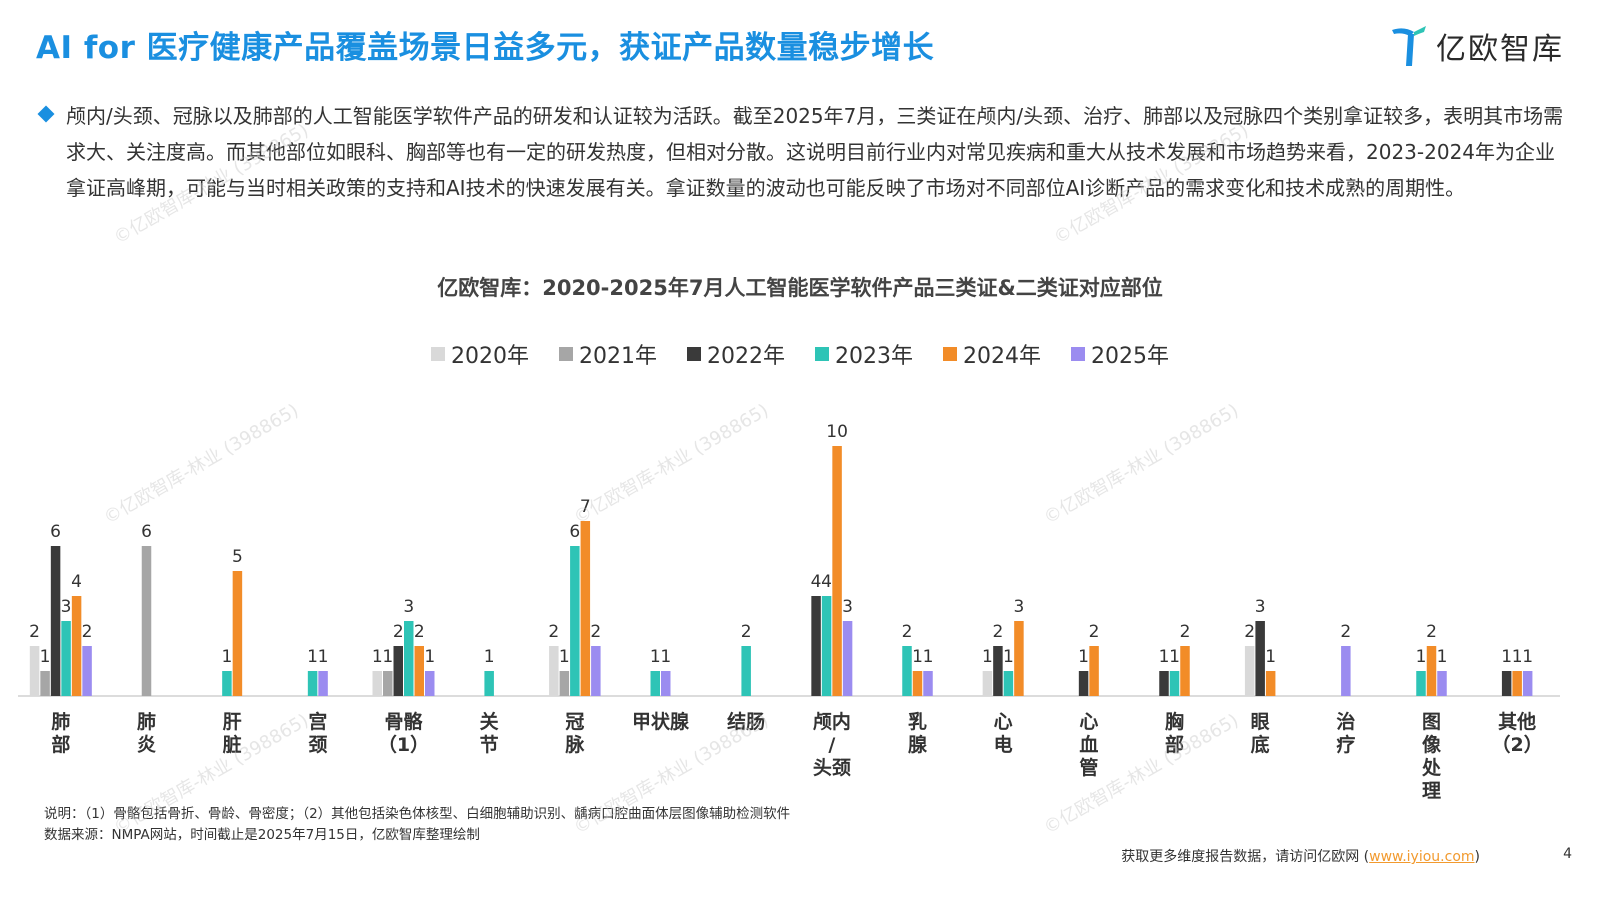  I want to click on legend-item: 2024年, so click(992, 354).